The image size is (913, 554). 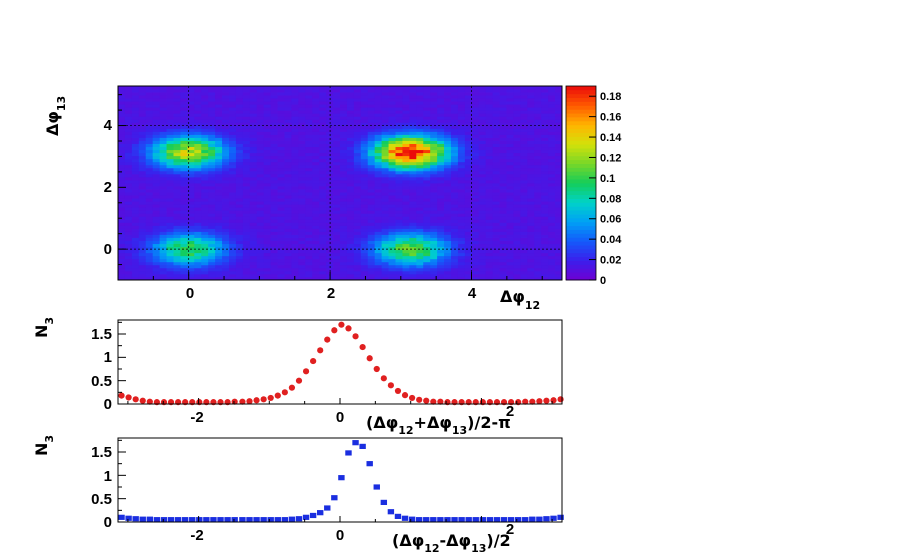 What do you see at coordinates (108, 187) in the screenshot?
I see `heatmap-y-tick-label: 2` at bounding box center [108, 187].